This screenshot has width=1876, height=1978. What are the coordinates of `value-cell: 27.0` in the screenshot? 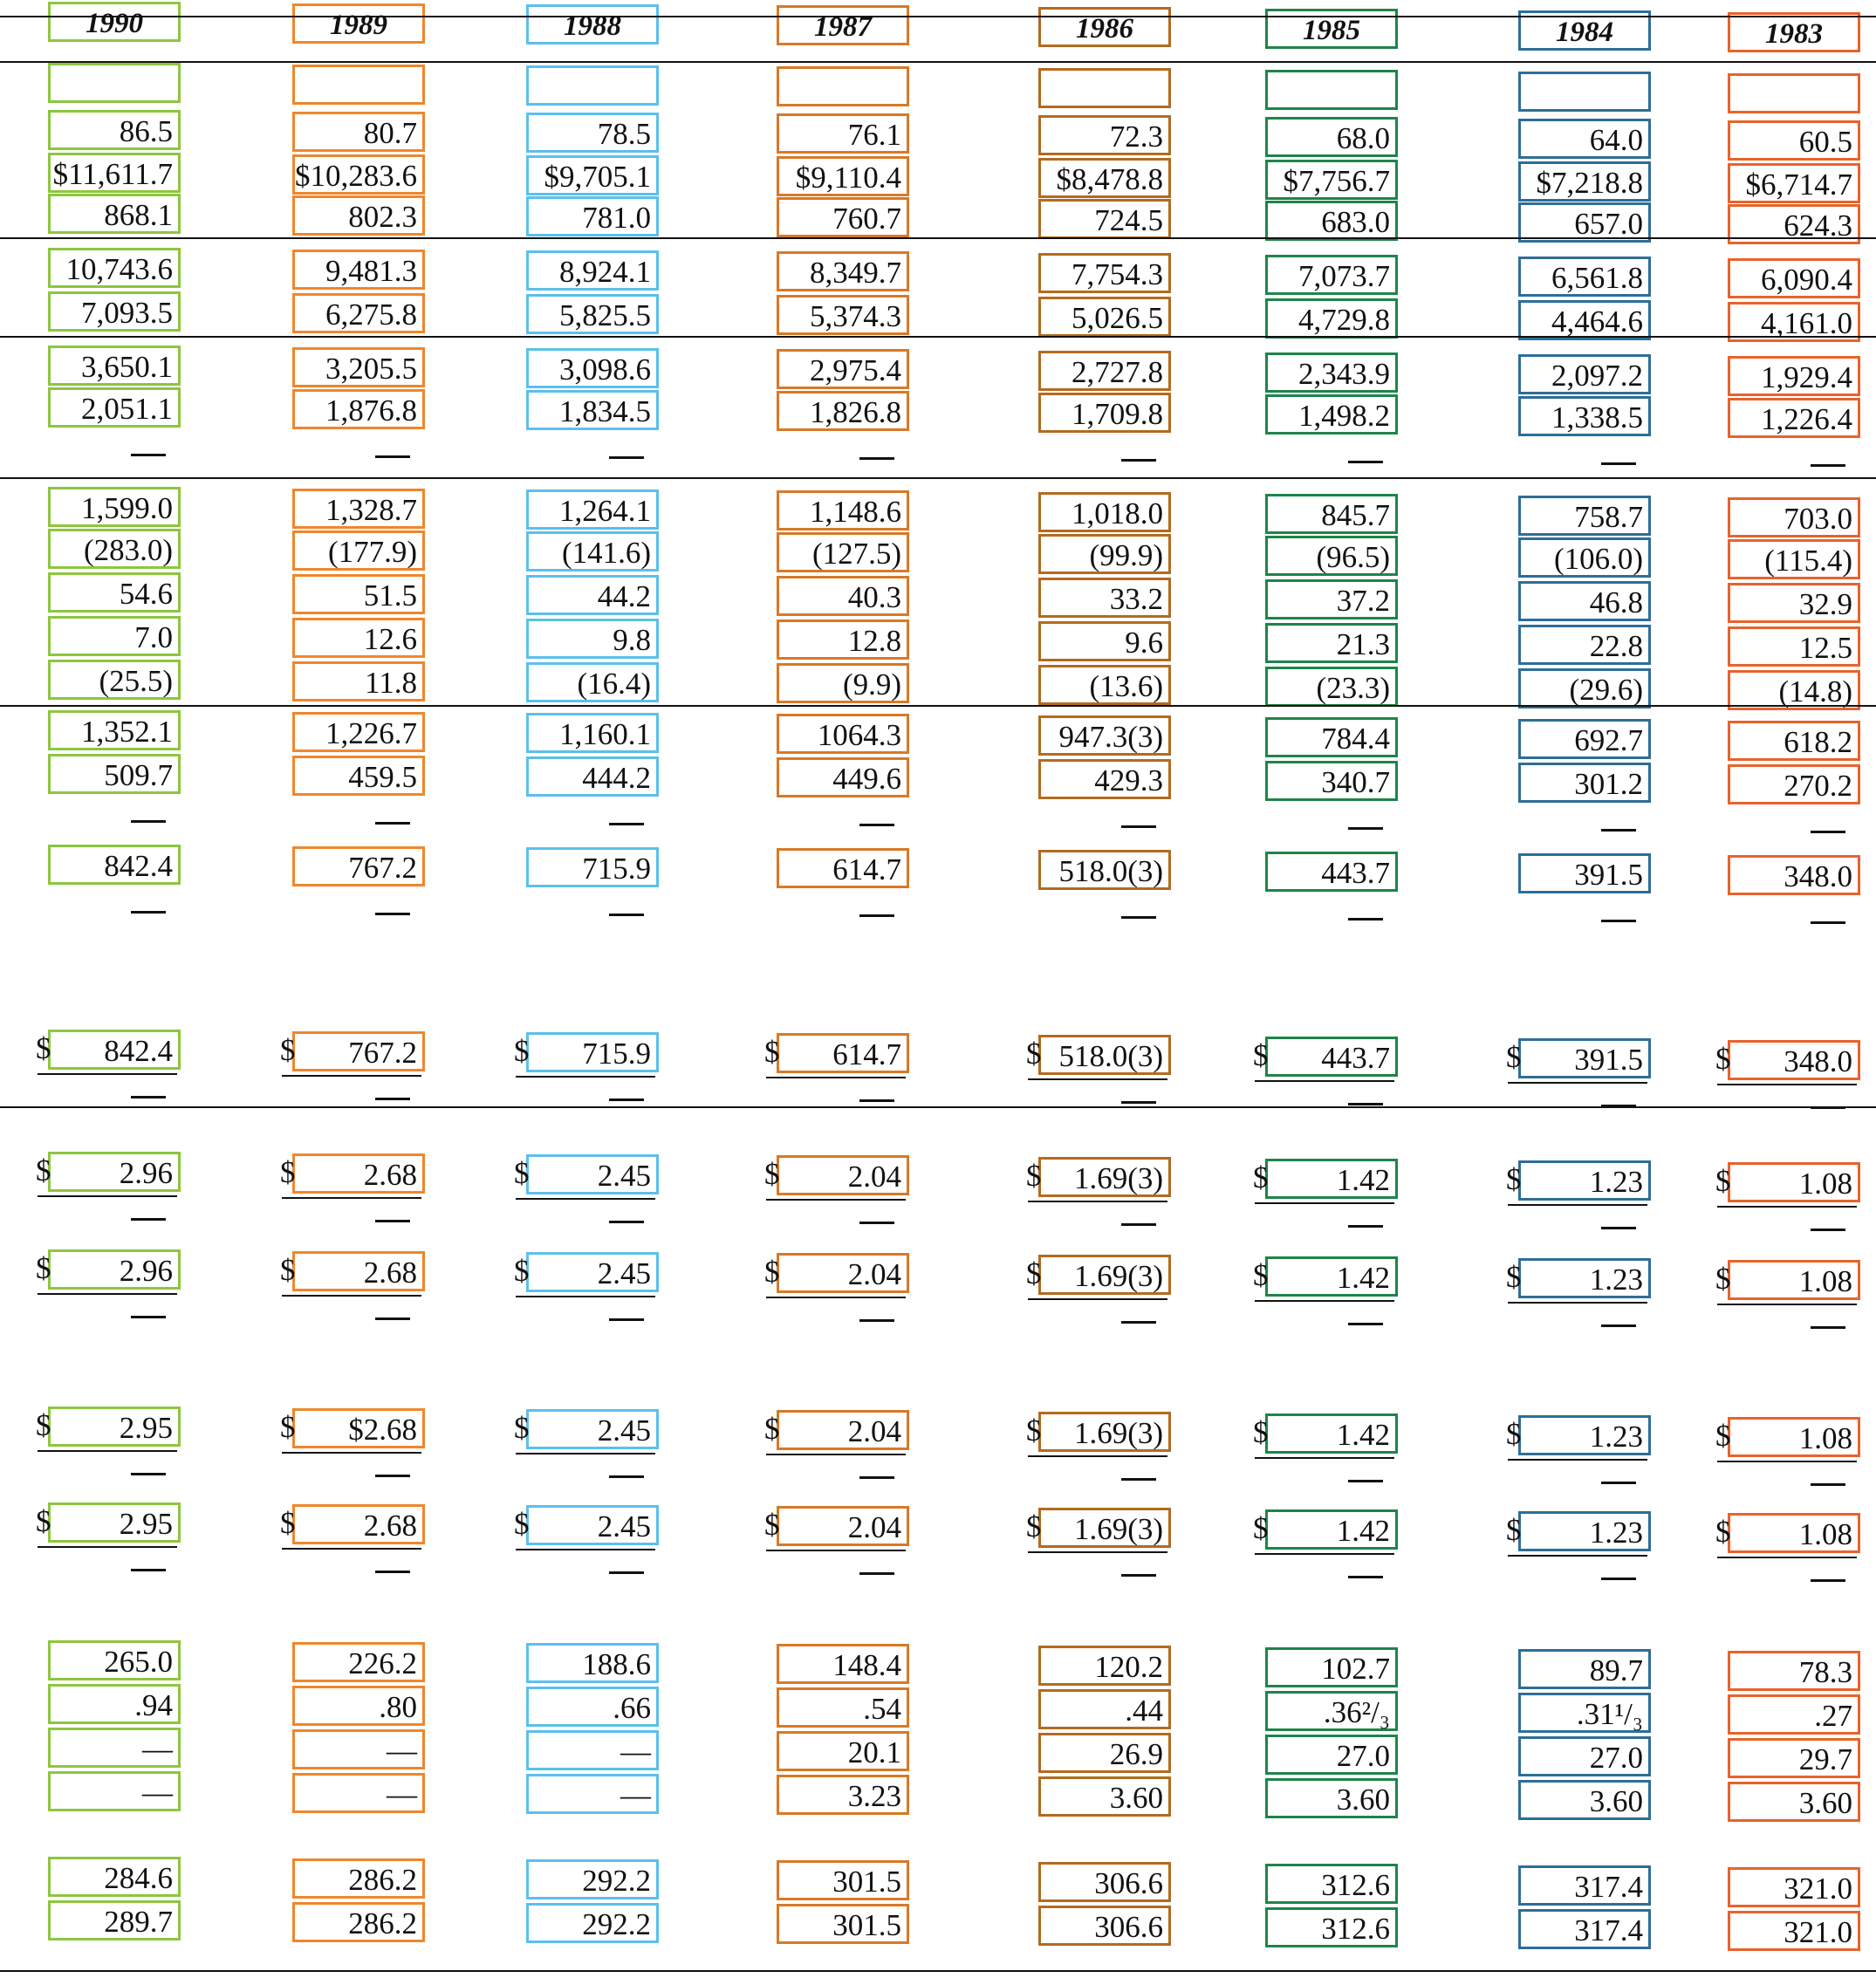 It's located at (1331, 1755).